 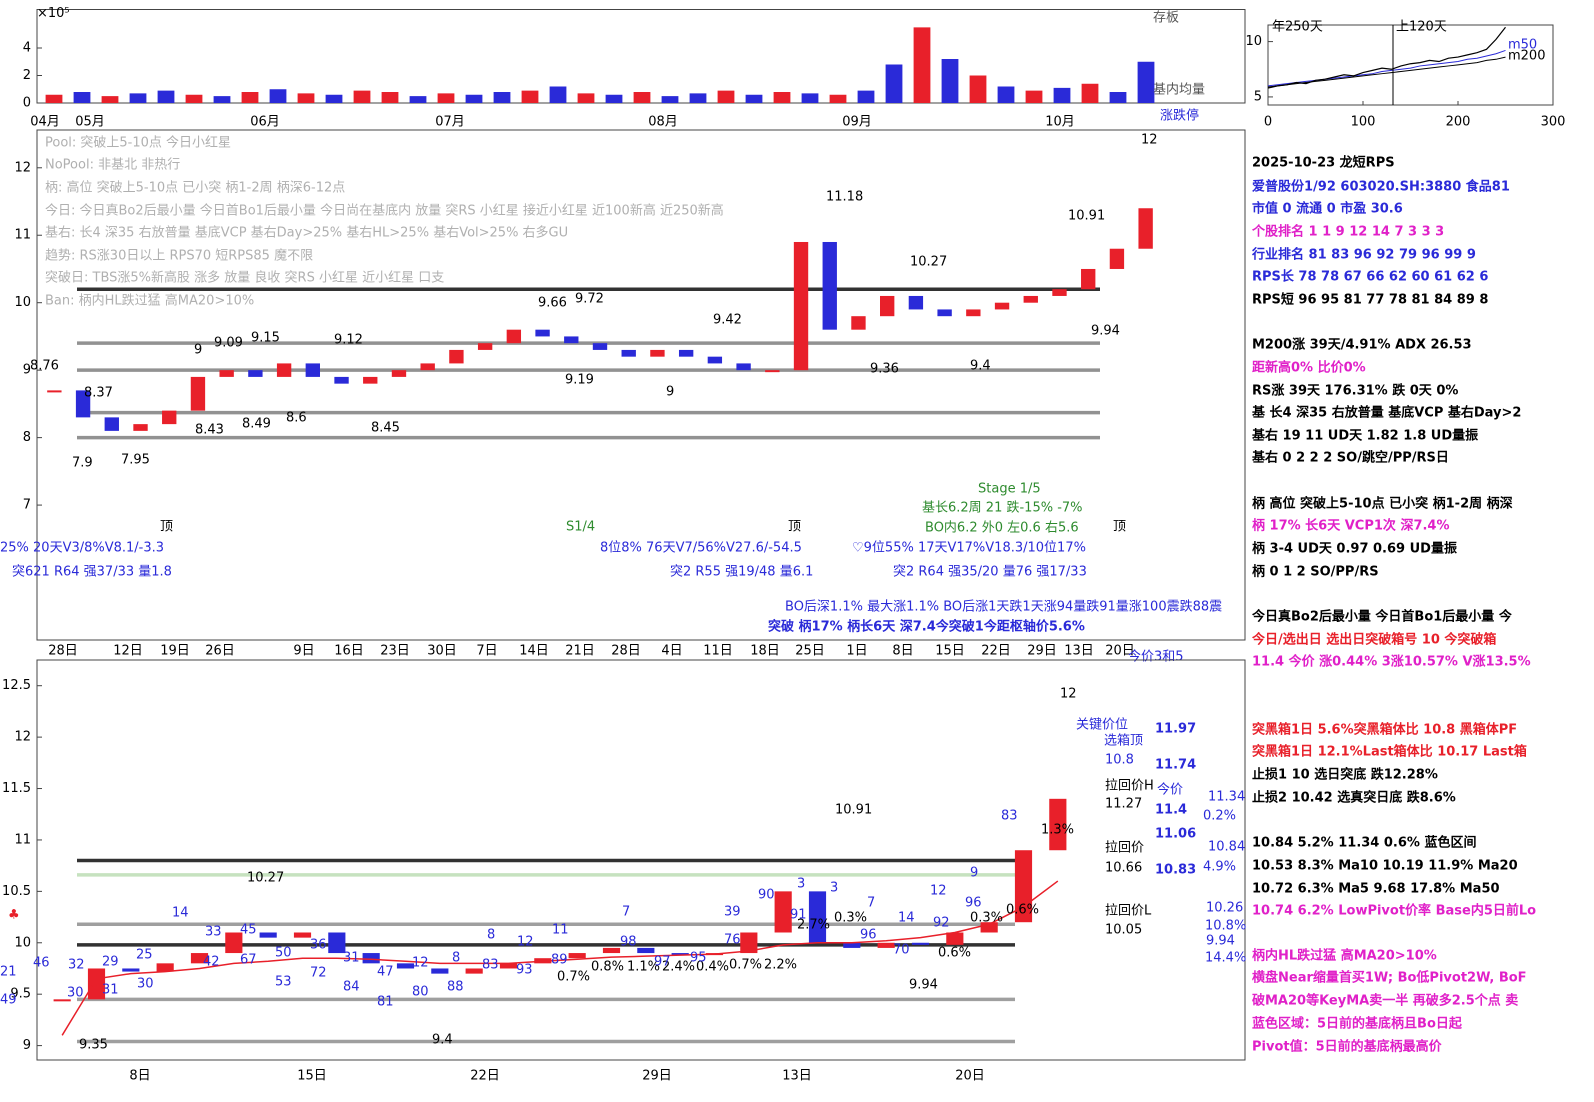 What do you see at coordinates (491, 935) in the screenshot?
I see `annotation: 8` at bounding box center [491, 935].